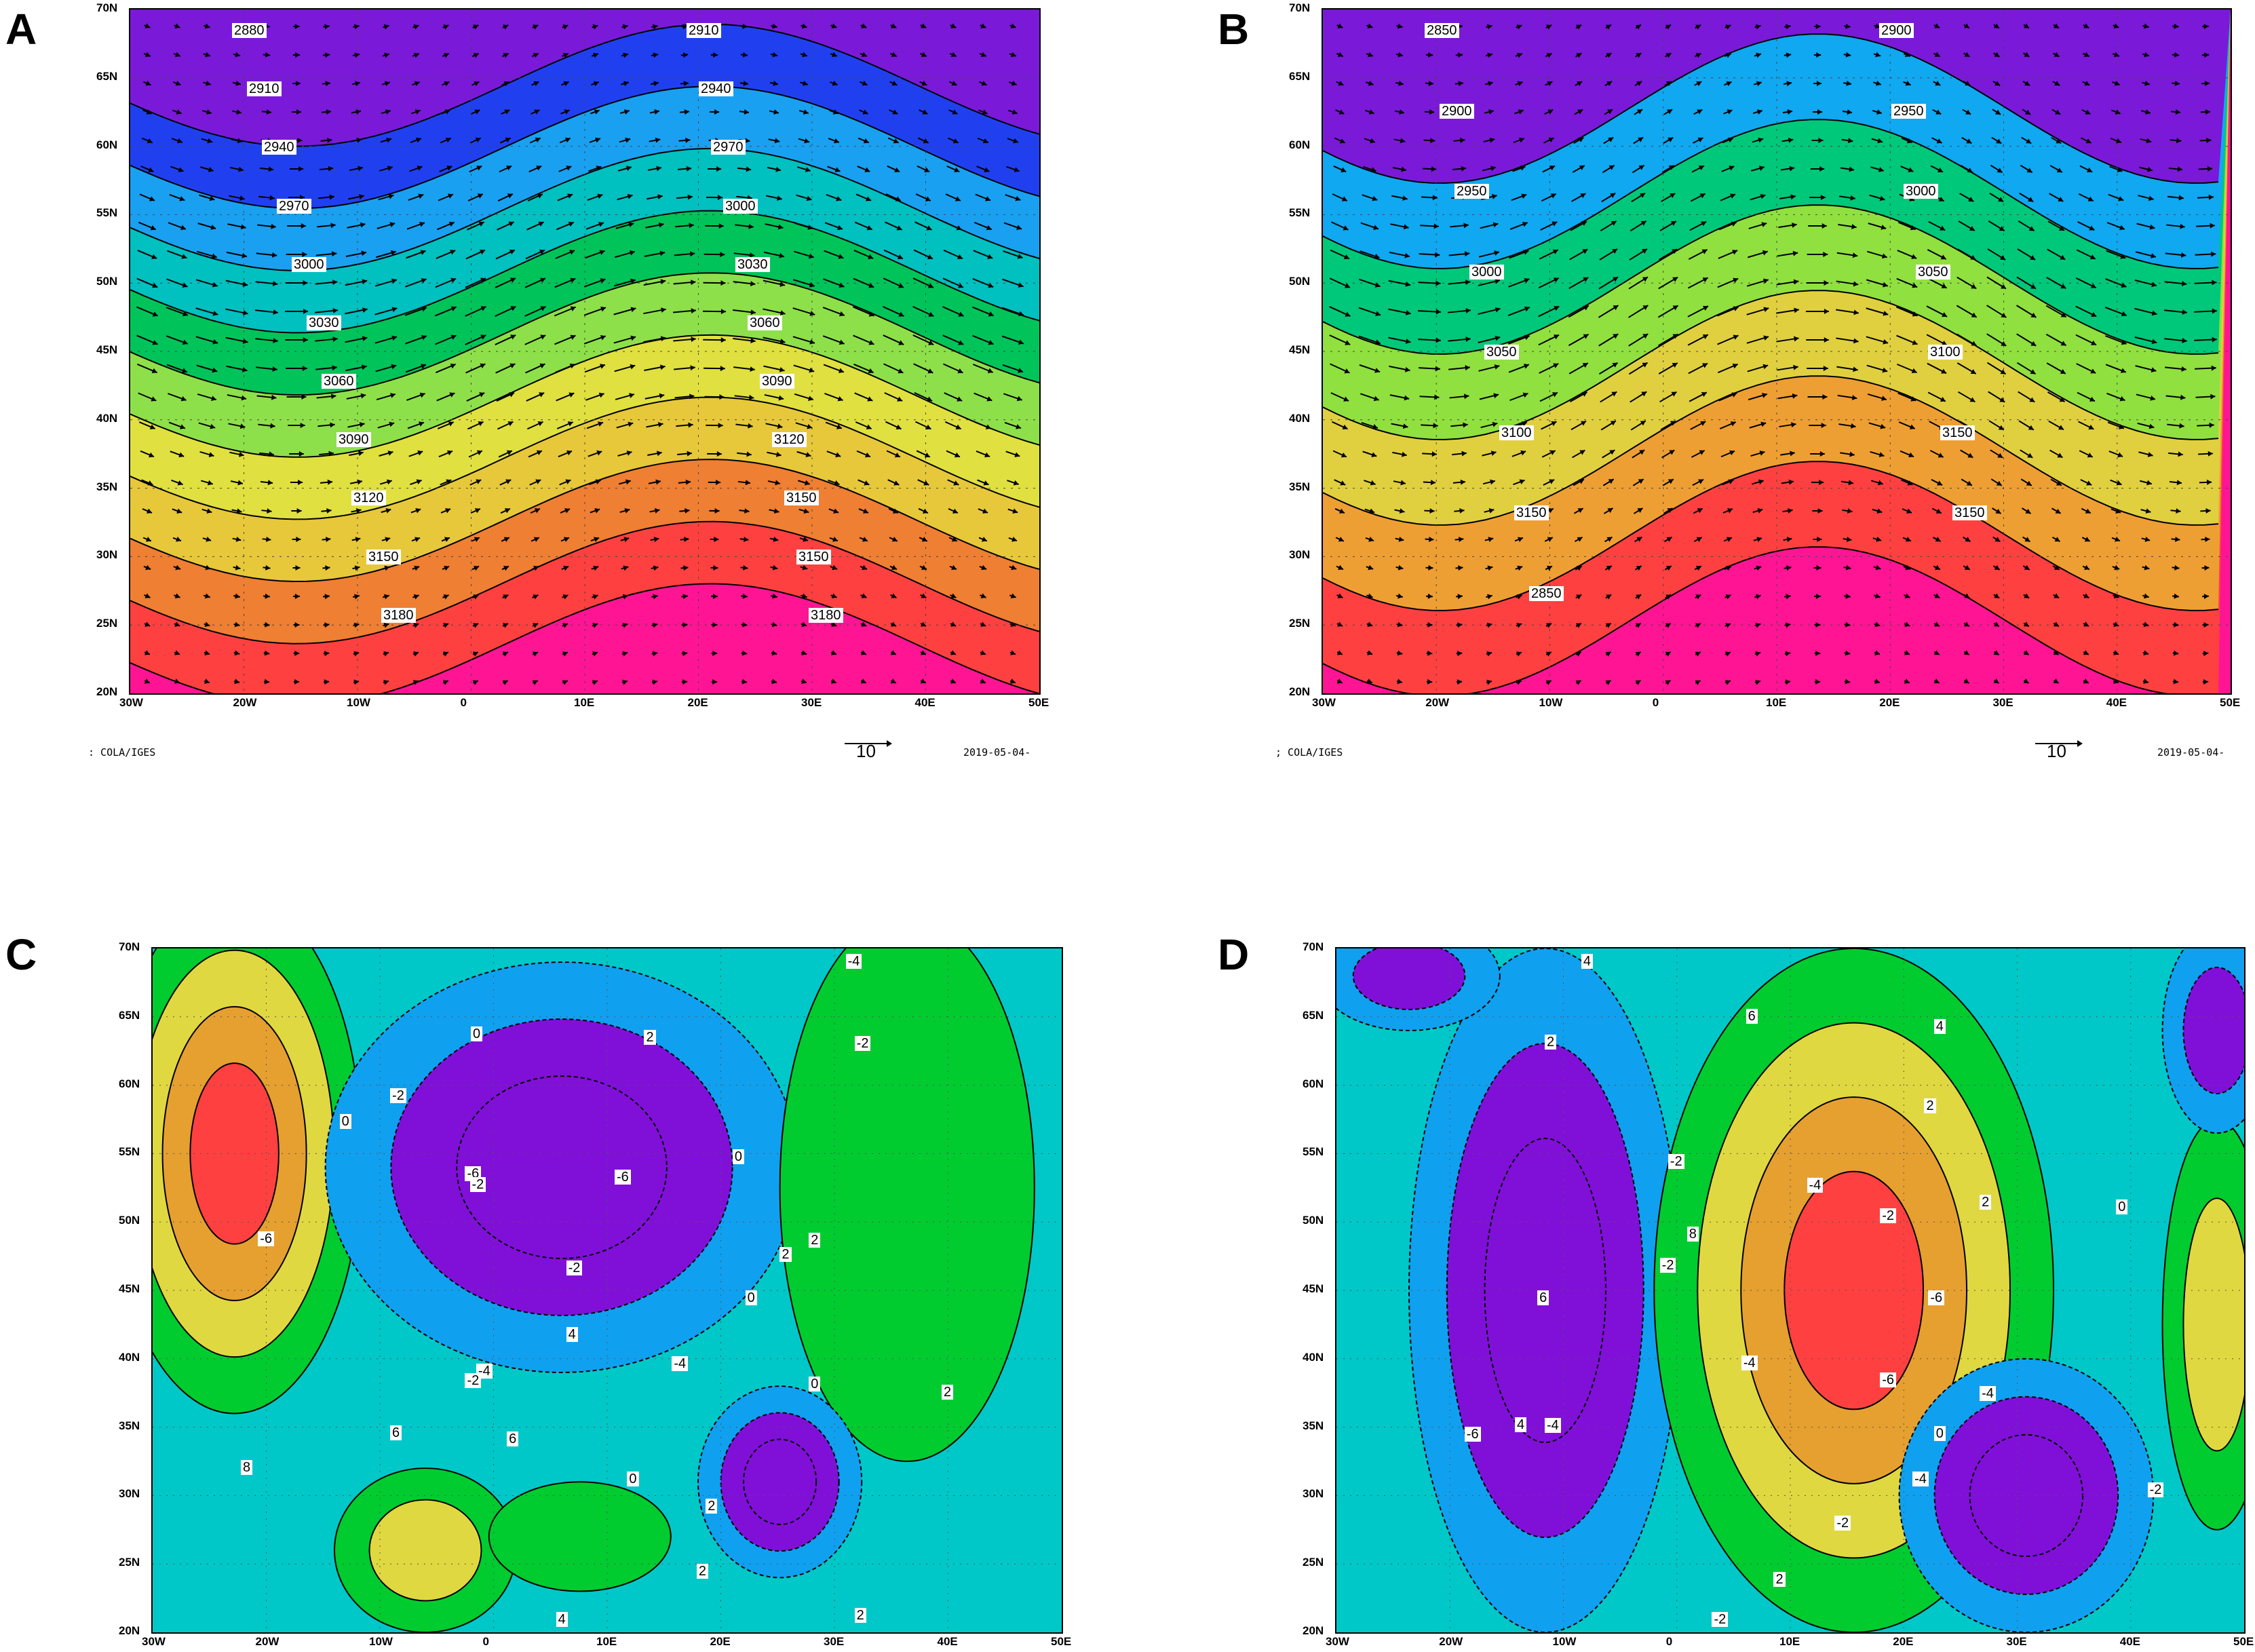  I want to click on contour-label: 3150, so click(1531, 512).